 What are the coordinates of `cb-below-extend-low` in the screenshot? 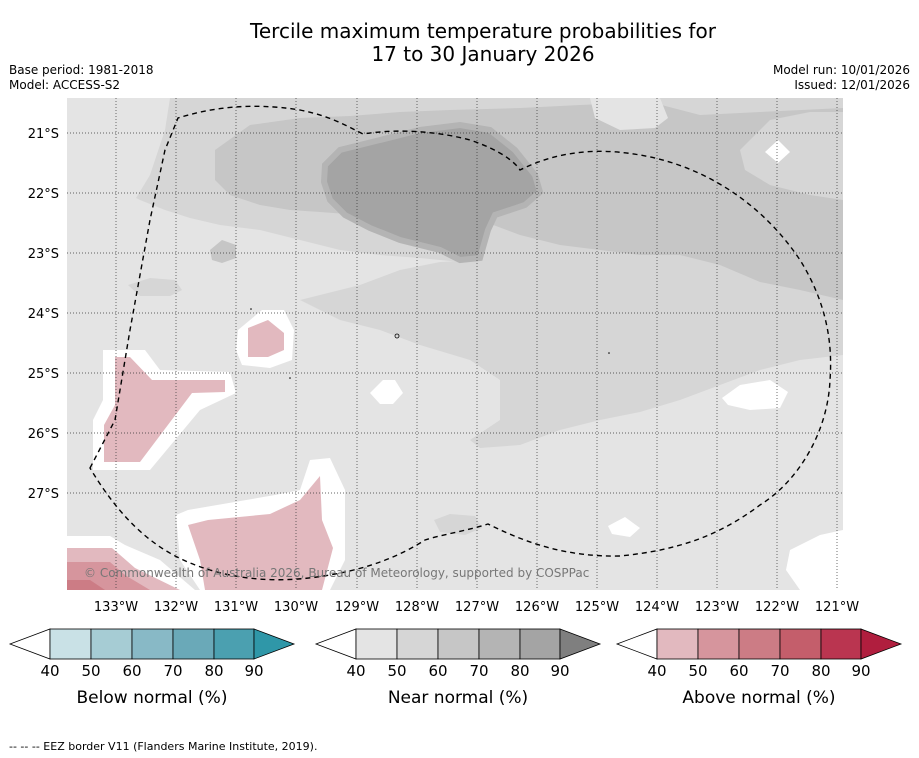 It's located at (29, 644).